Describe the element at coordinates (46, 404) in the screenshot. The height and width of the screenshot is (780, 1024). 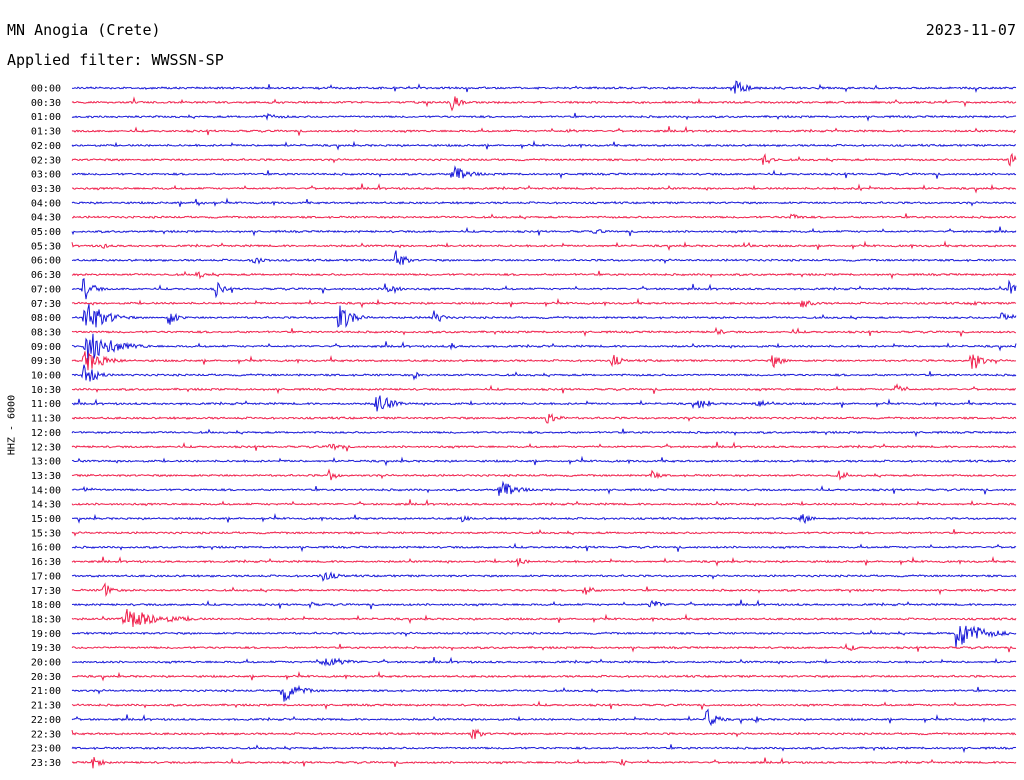
I see `row-time-label: 11:00` at that location.